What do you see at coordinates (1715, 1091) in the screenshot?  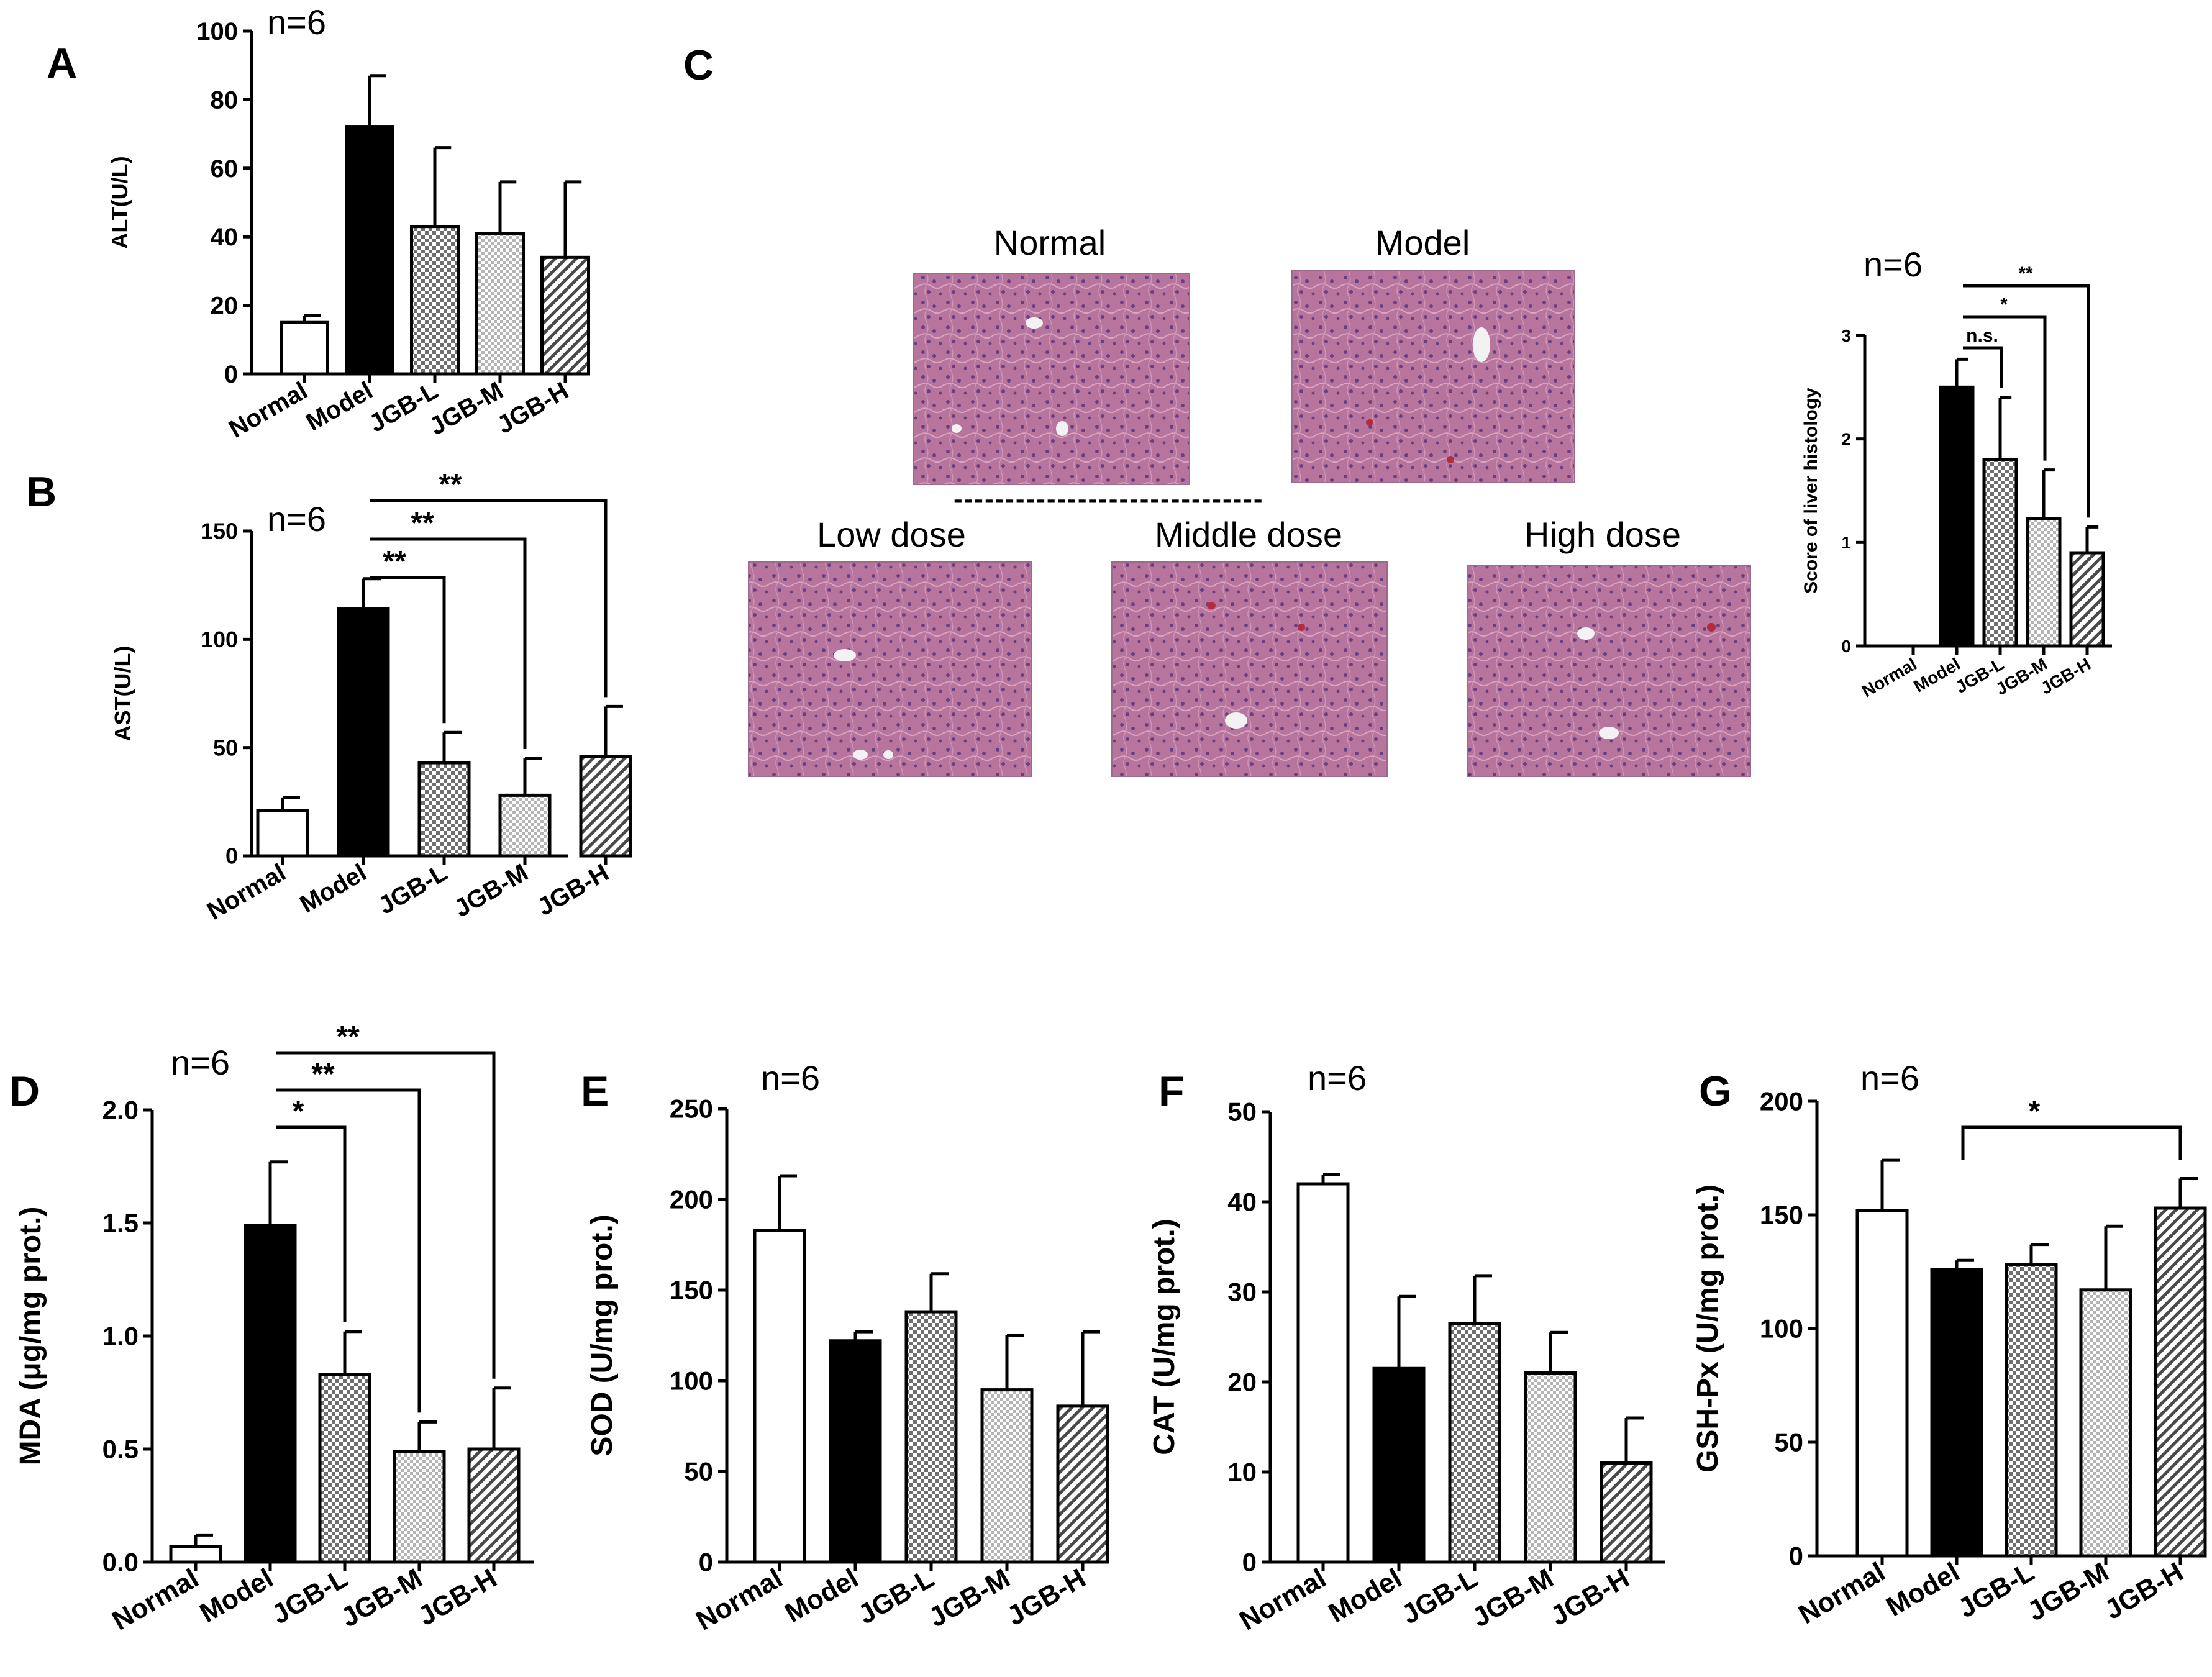 I see `panel-letter-g: G` at bounding box center [1715, 1091].